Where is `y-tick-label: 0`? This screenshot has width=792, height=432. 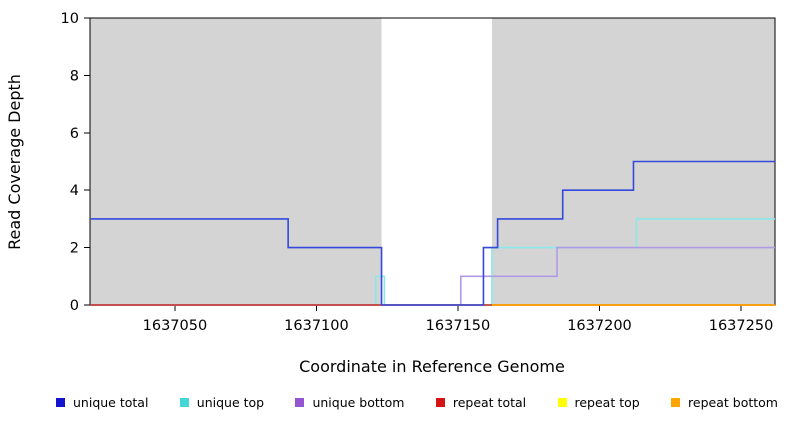 y-tick-label: 0 is located at coordinates (74, 306).